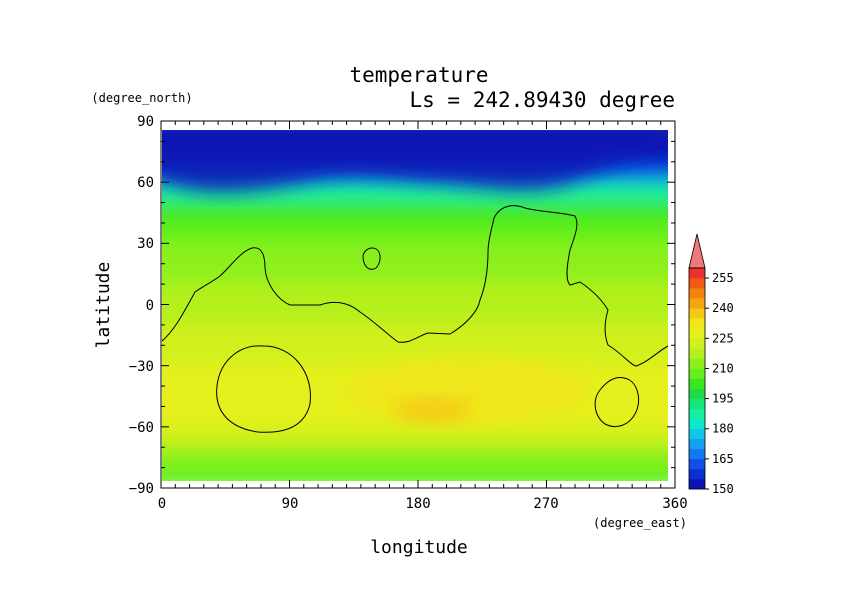  I want to click on y-unit-label: (degree_north), so click(141, 98).